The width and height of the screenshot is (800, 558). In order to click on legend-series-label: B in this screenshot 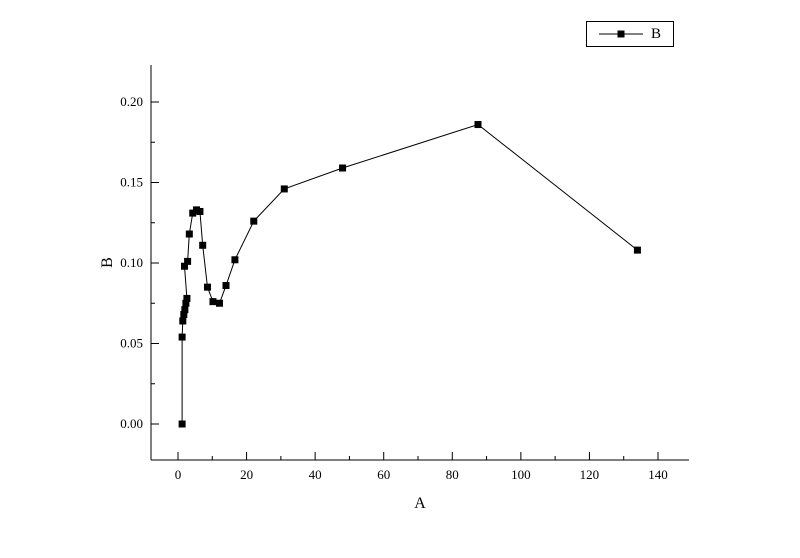, I will do `click(656, 33)`.